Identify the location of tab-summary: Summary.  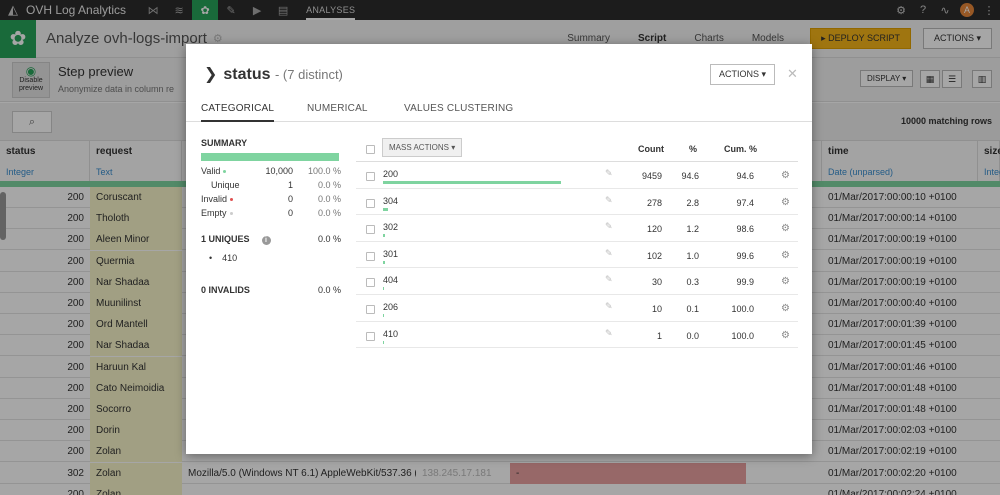
(589, 38).